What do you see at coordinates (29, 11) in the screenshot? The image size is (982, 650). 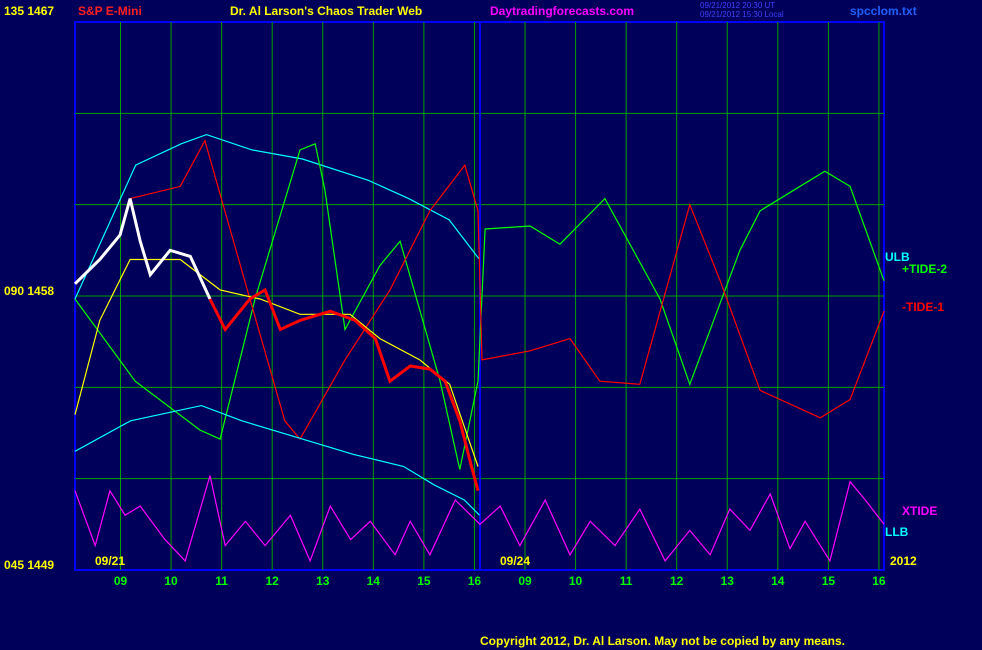 I see `y-tick-label: 135 1467` at bounding box center [29, 11].